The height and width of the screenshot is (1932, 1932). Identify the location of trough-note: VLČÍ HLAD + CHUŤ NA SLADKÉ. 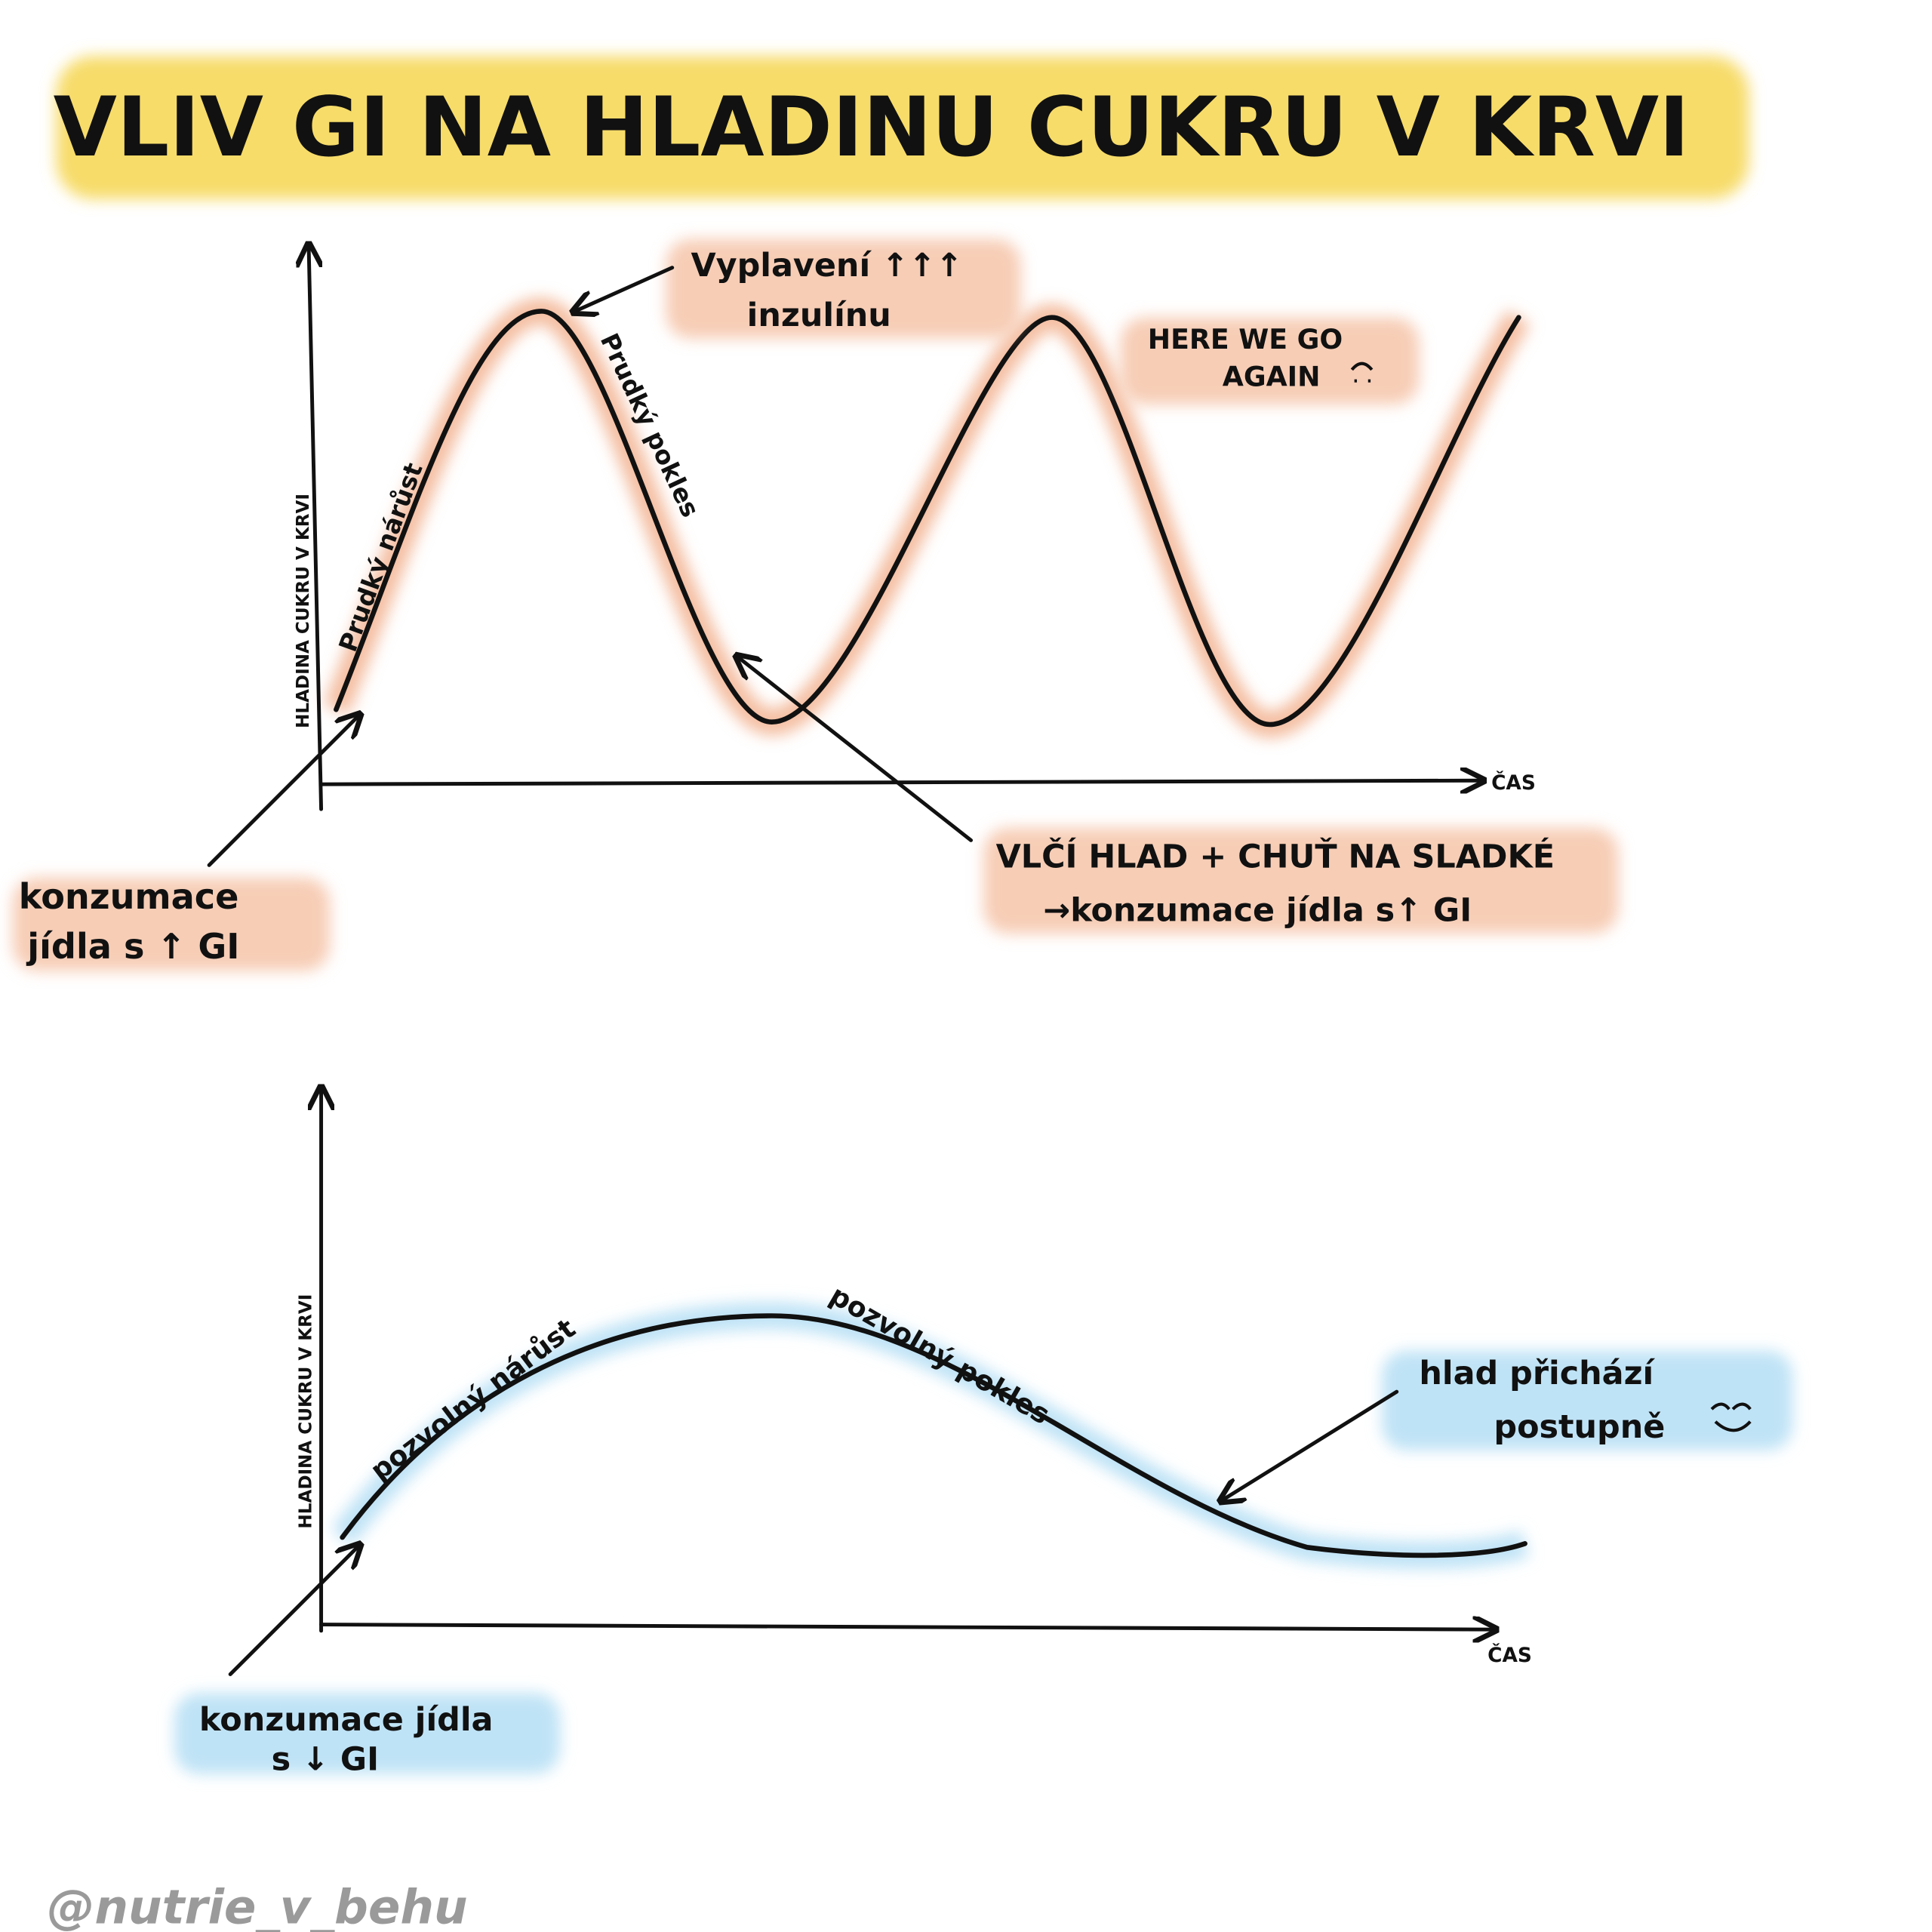
(1275, 857).